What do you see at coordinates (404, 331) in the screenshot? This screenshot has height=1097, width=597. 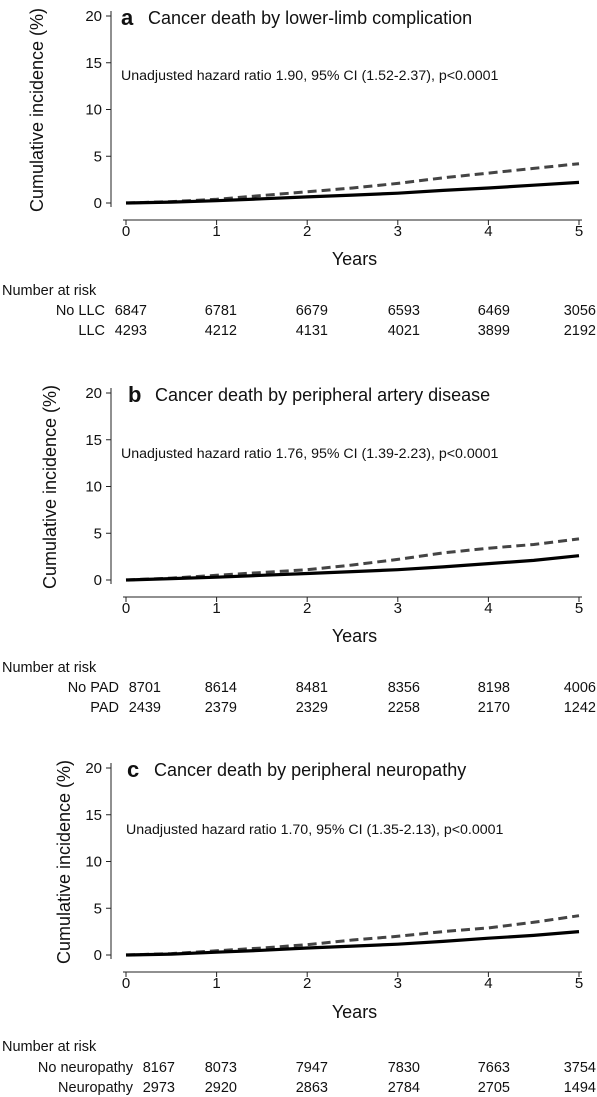 I see `risk-value: 4021` at bounding box center [404, 331].